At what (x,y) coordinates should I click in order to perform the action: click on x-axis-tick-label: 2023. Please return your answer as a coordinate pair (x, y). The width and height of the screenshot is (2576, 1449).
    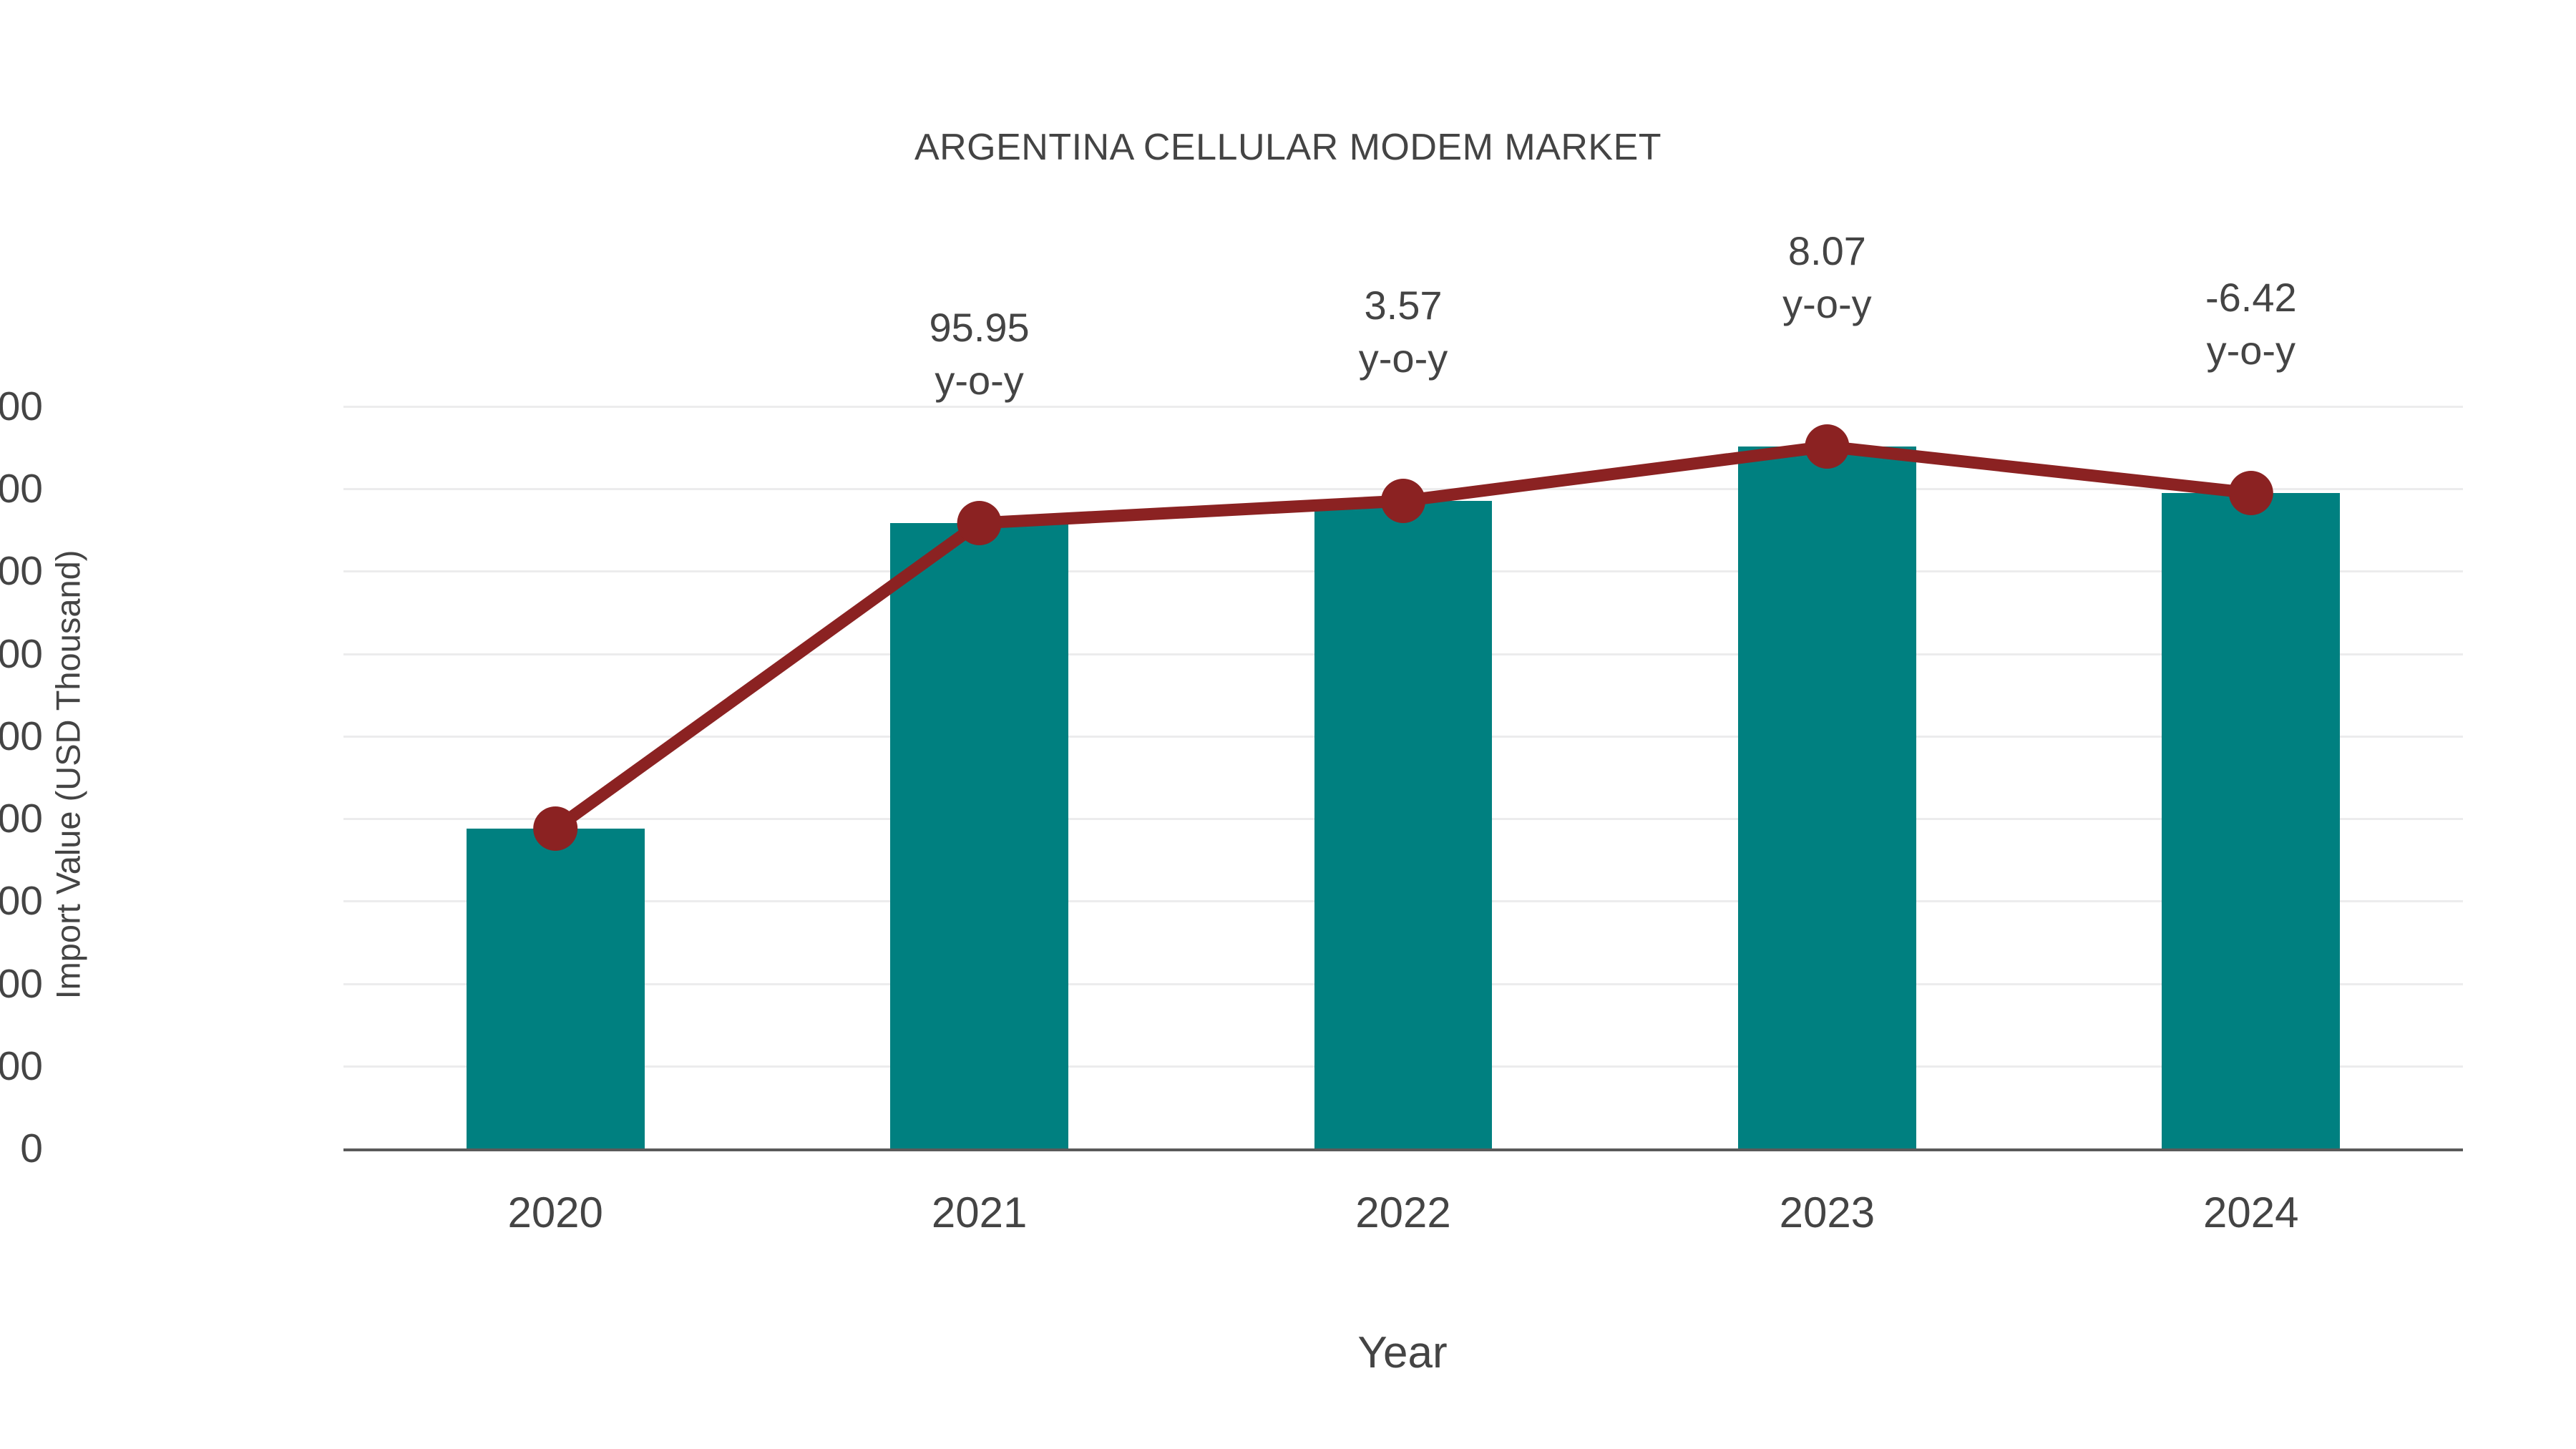
    Looking at the image, I should click on (1827, 1212).